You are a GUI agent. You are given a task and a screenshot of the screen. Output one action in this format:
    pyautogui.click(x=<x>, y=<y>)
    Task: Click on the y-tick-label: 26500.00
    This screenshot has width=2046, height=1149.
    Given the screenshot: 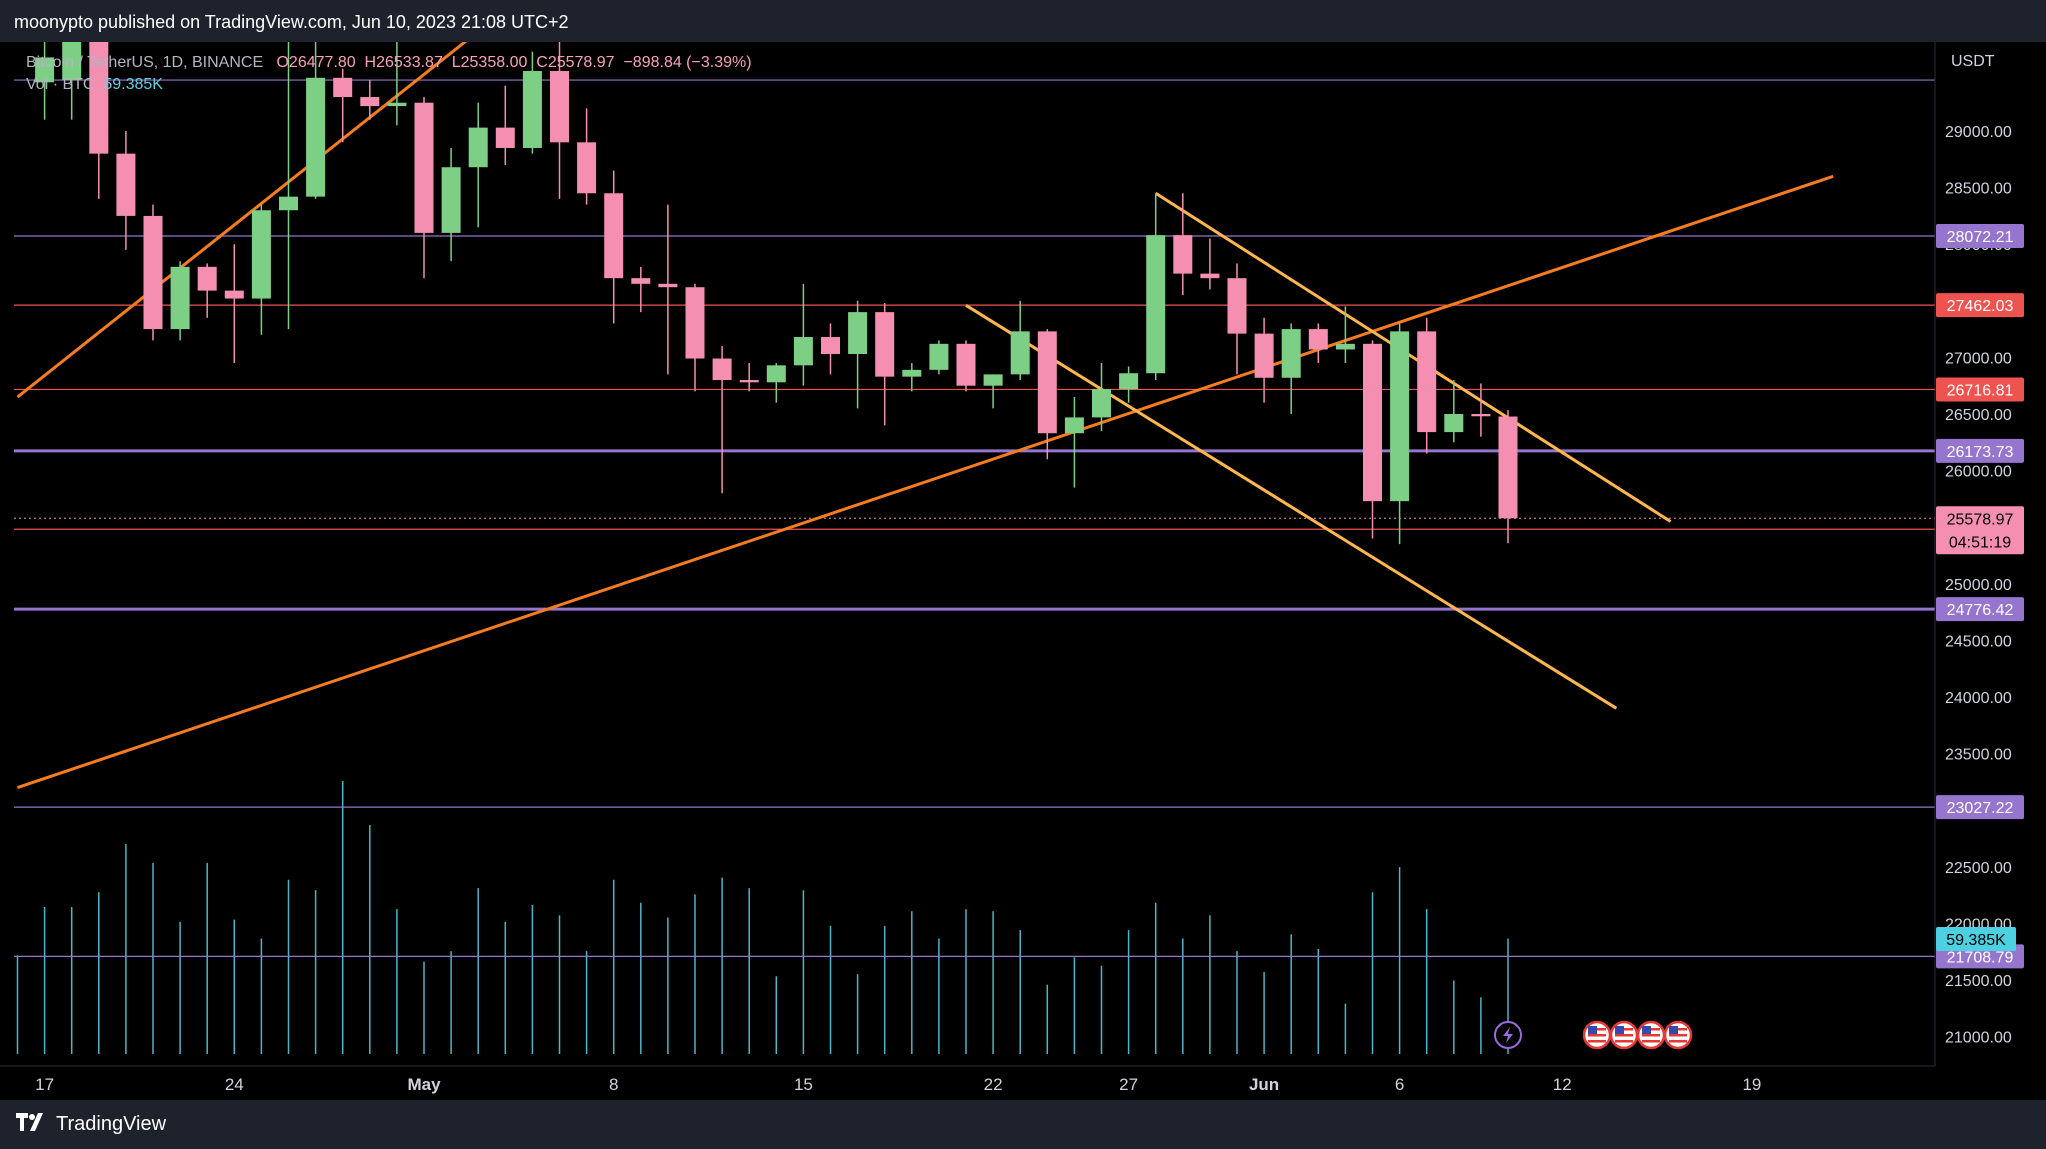 What is the action you would take?
    pyautogui.click(x=1978, y=415)
    